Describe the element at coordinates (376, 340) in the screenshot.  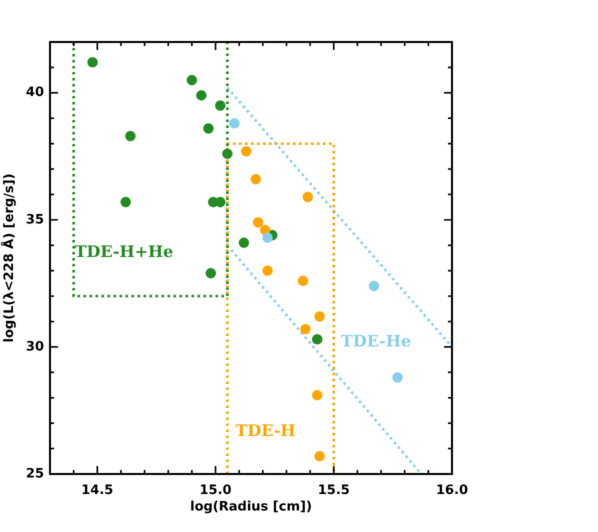
I see `series-label: TDE-He` at that location.